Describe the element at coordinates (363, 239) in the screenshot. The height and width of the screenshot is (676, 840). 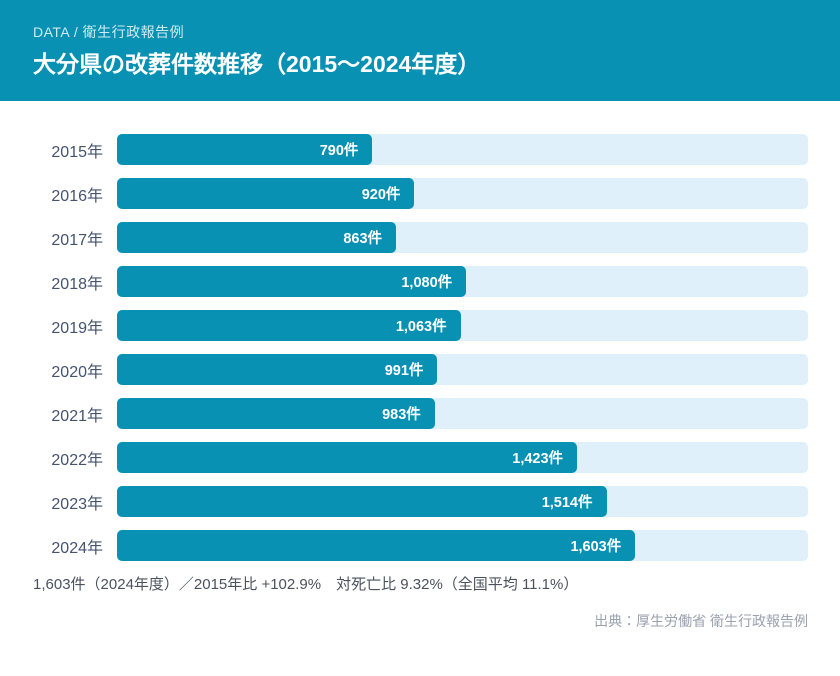
I see `bar-value-label: 863件` at that location.